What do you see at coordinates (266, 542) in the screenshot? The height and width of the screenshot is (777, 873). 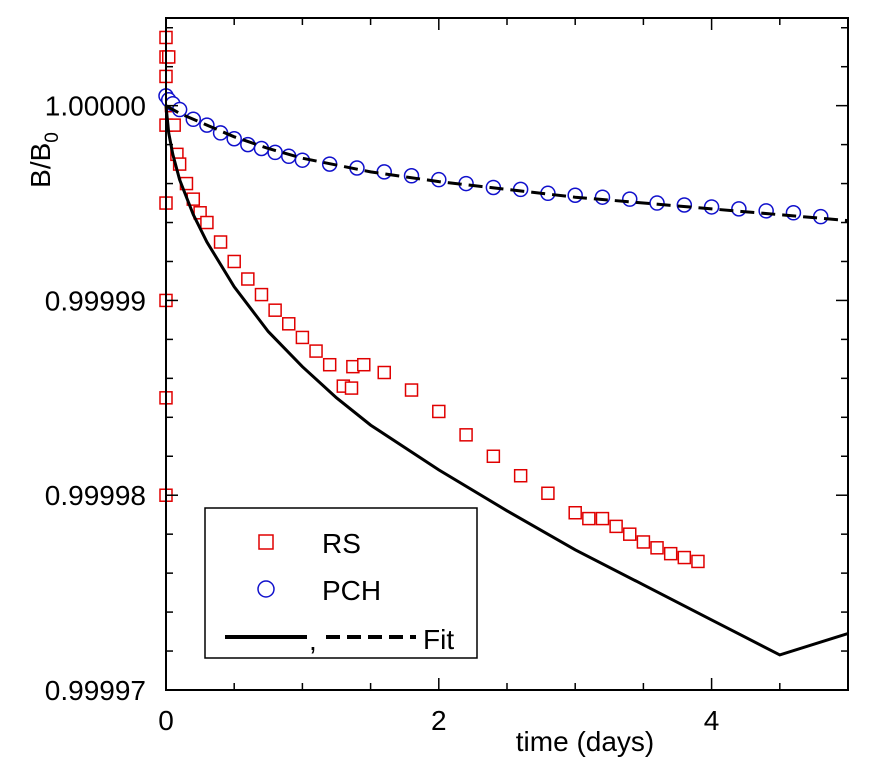 I see `legend-rs-marker` at bounding box center [266, 542].